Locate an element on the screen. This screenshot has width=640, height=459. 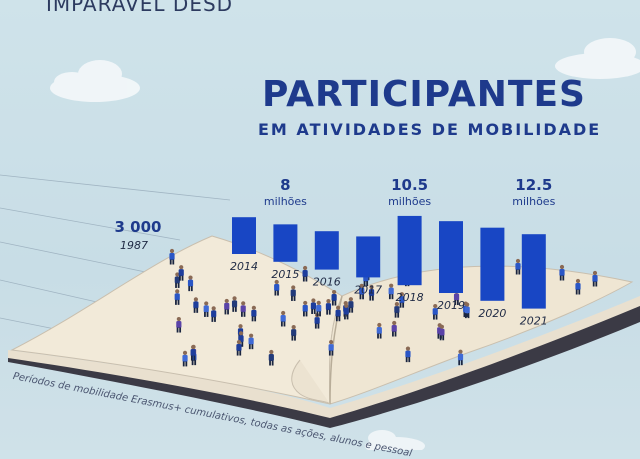
x-tick-2021: 2021 is located at coordinates (534, 321).